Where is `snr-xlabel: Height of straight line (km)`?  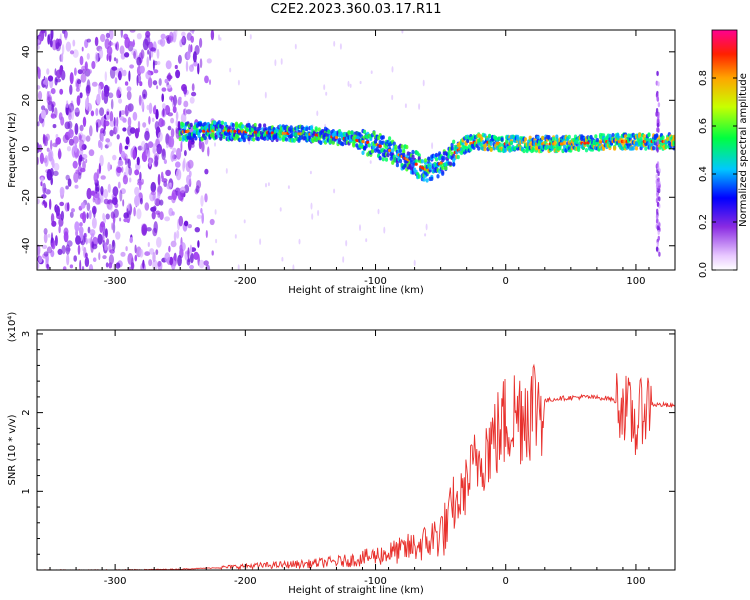
snr-xlabel: Height of straight line (km) is located at coordinates (356, 590).